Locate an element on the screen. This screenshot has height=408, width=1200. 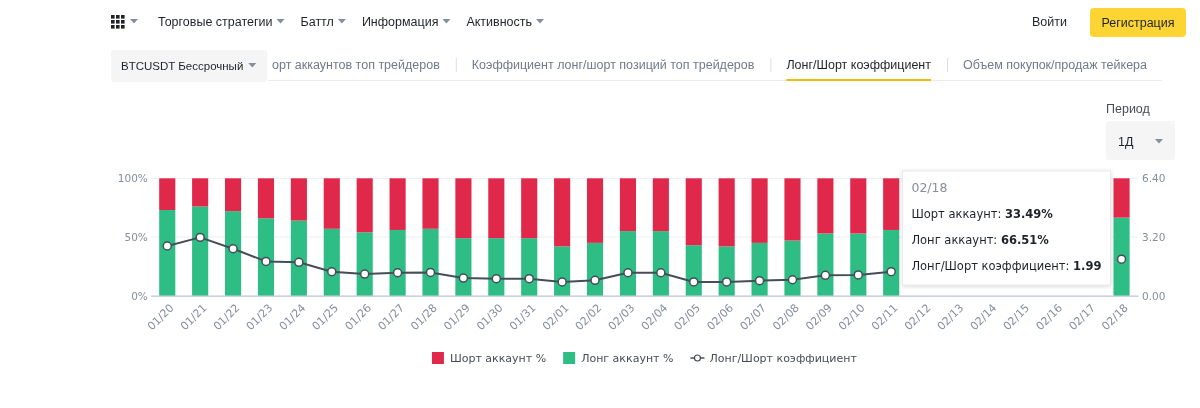
text: Коэффициент лонг/шорт позиций топ трейдеров is located at coordinates (613, 65).